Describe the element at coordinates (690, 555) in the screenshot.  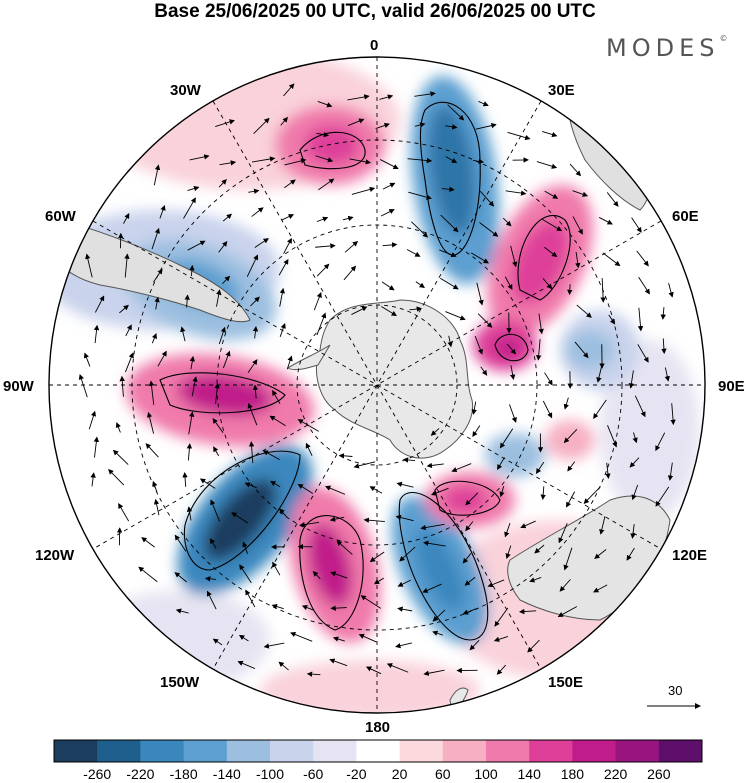
I see `lon-label-120e: 120E` at that location.